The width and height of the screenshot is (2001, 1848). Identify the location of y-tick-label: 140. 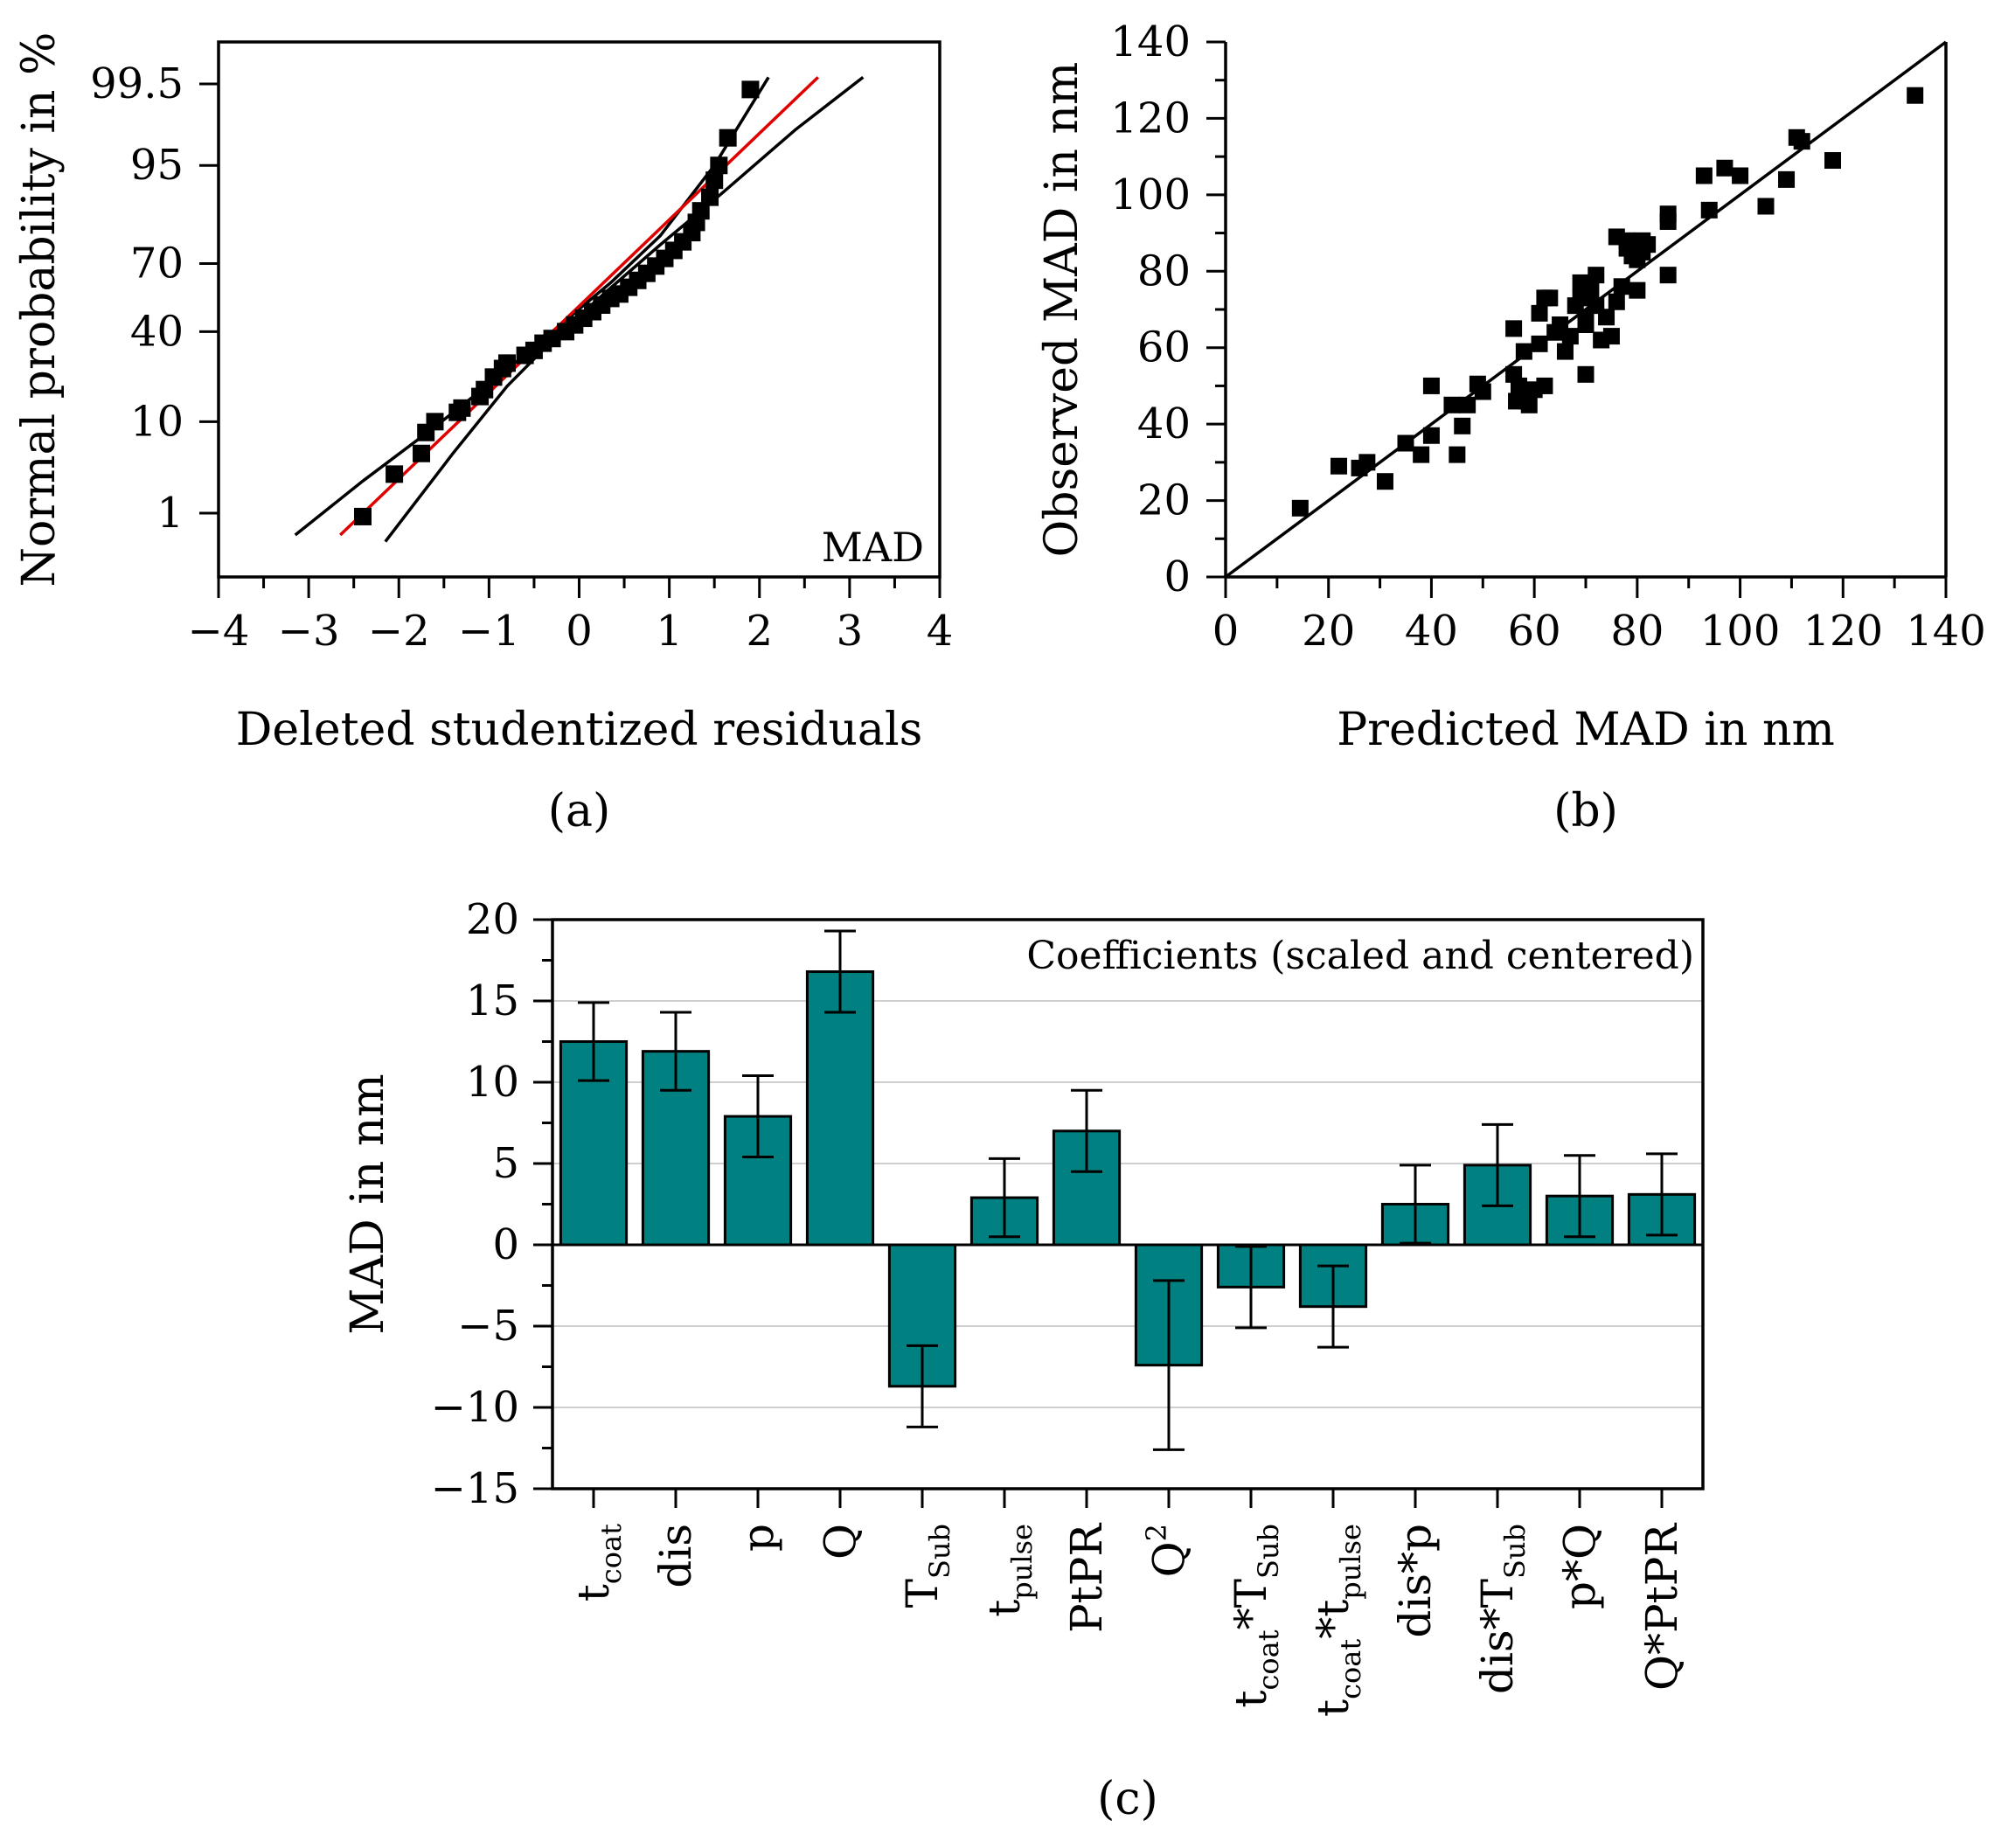
(1150, 42).